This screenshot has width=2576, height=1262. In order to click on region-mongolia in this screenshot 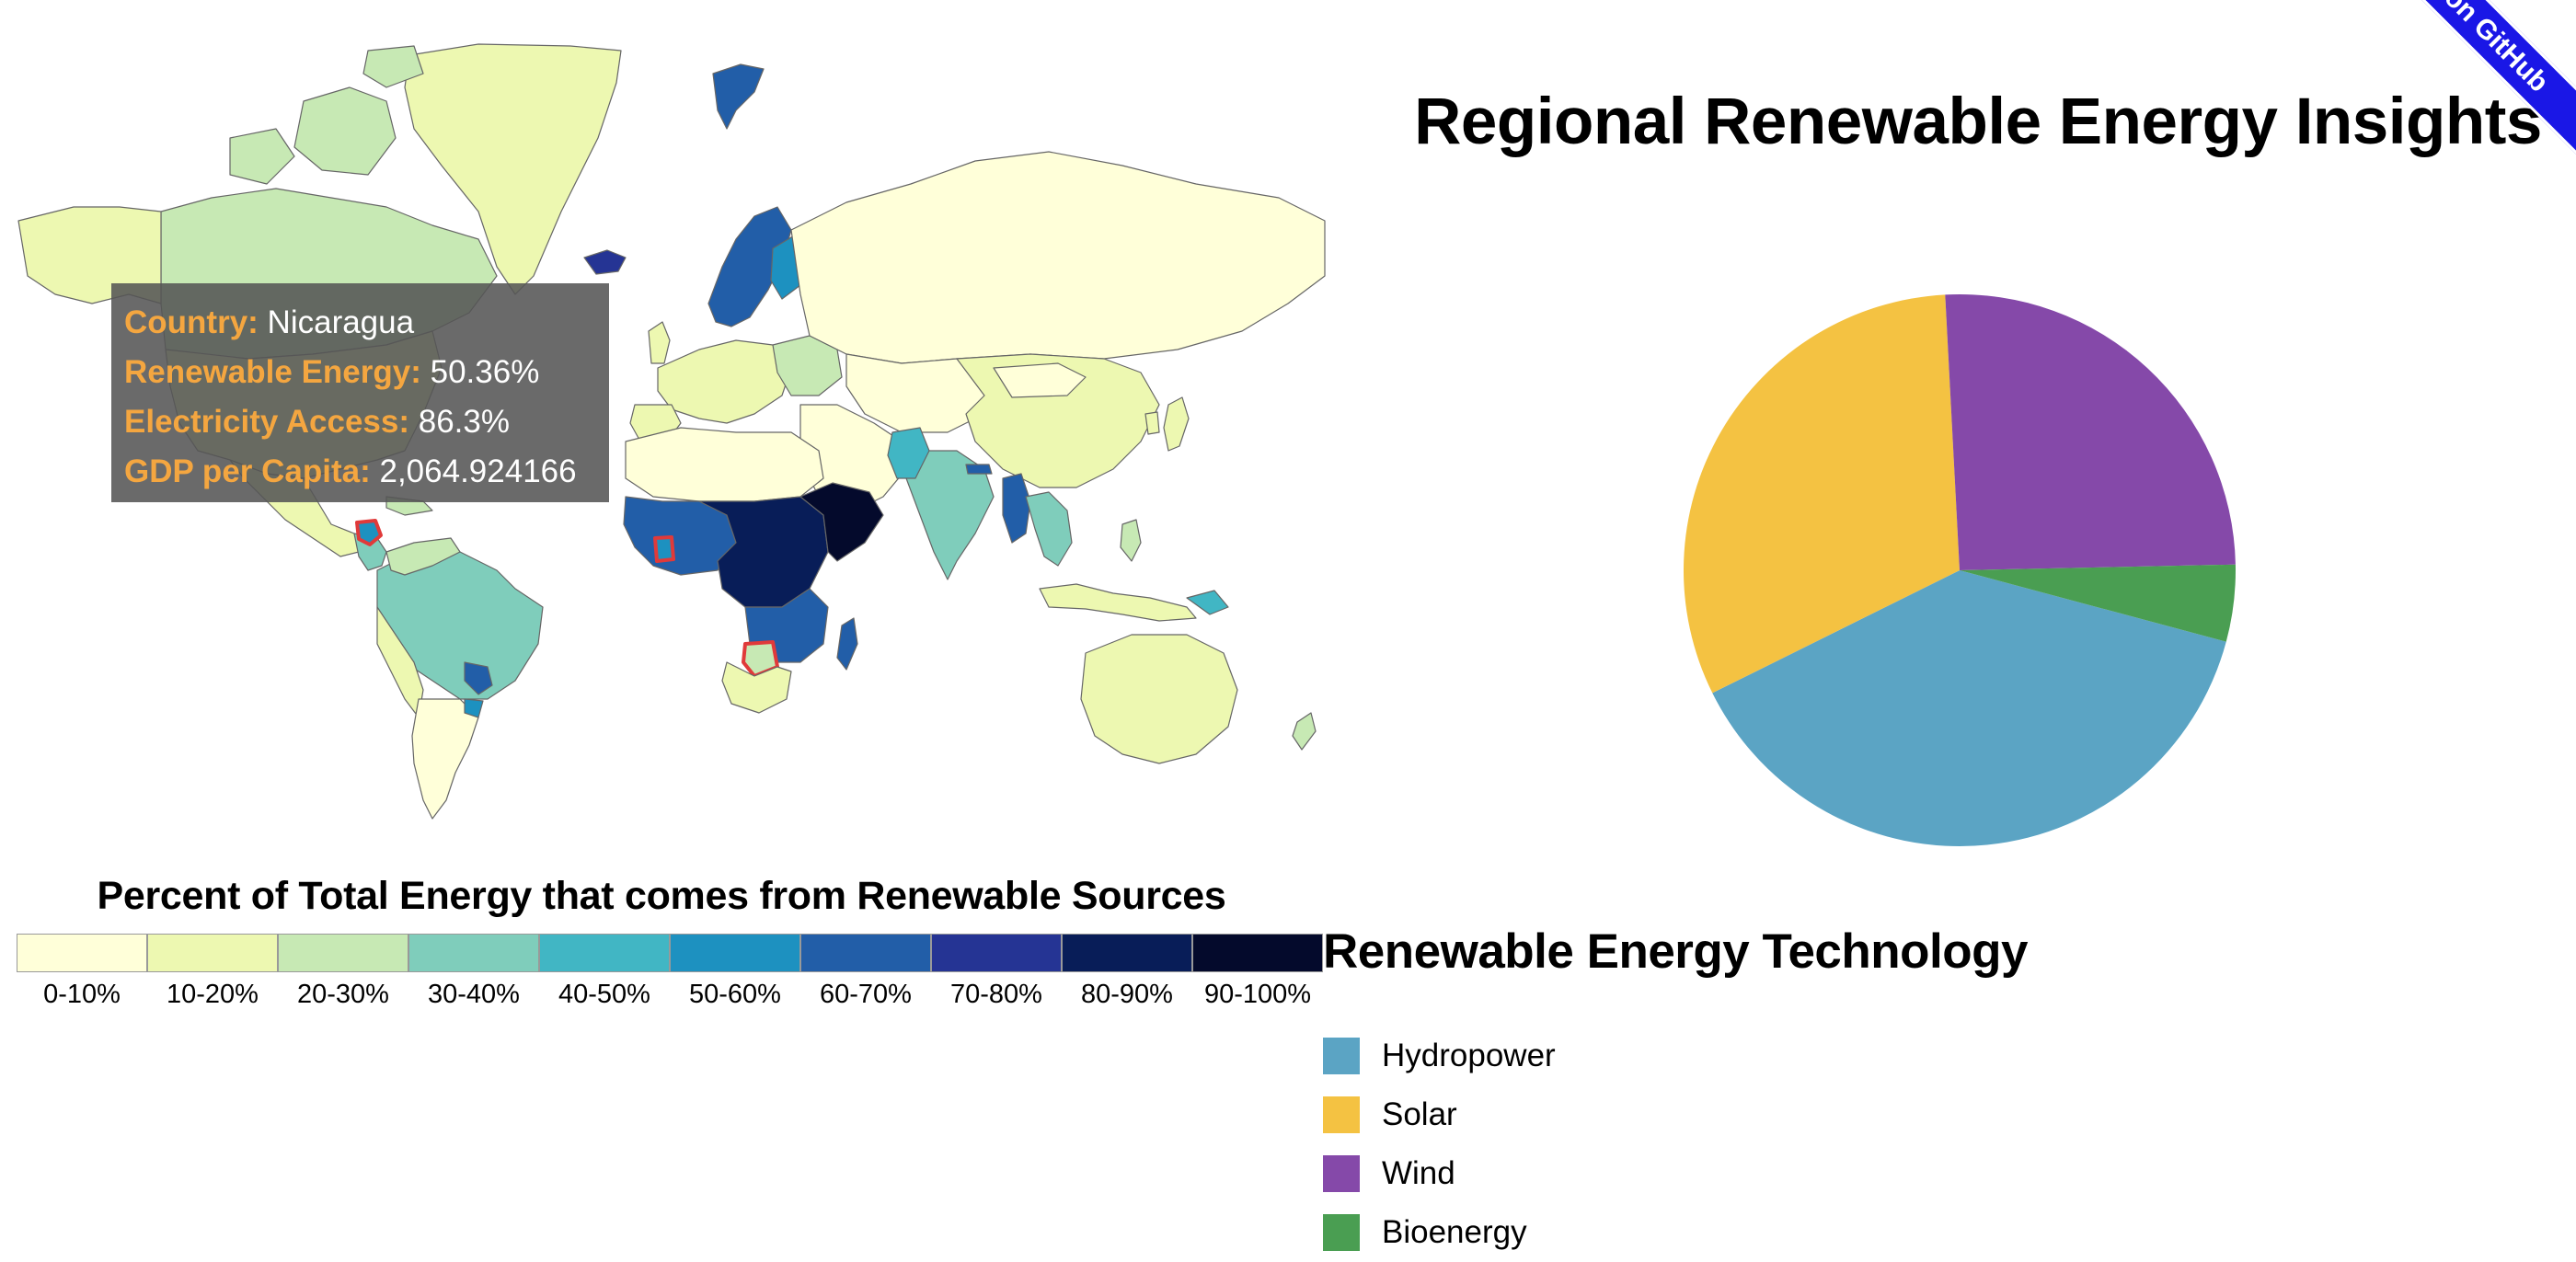, I will do `click(1040, 380)`.